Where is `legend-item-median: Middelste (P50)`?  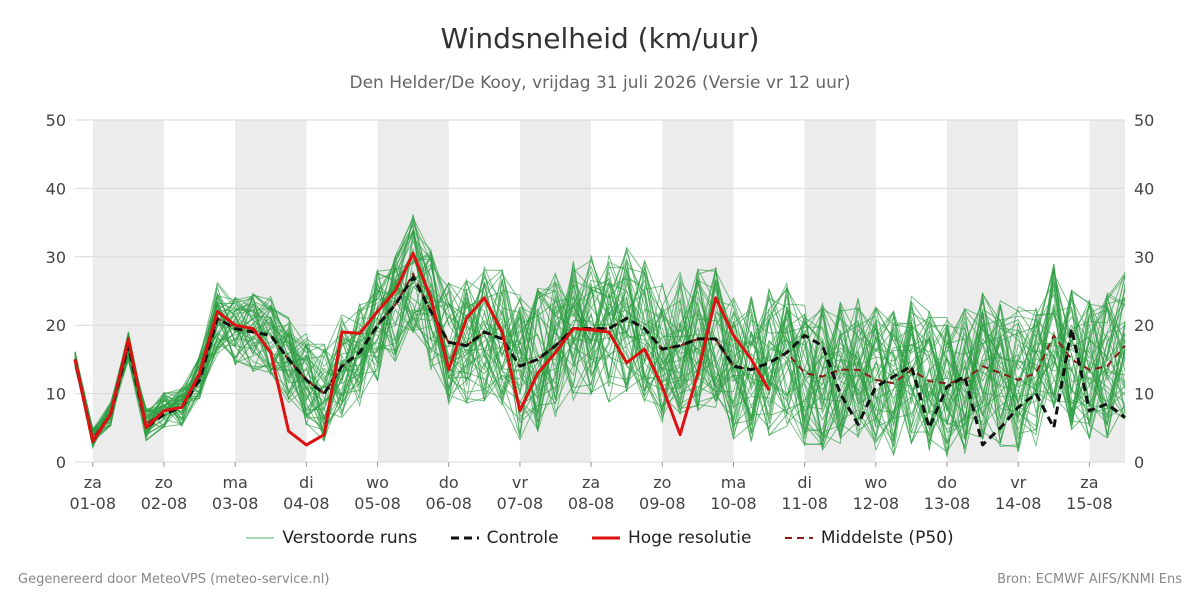 legend-item-median: Middelste (P50) is located at coordinates (869, 538).